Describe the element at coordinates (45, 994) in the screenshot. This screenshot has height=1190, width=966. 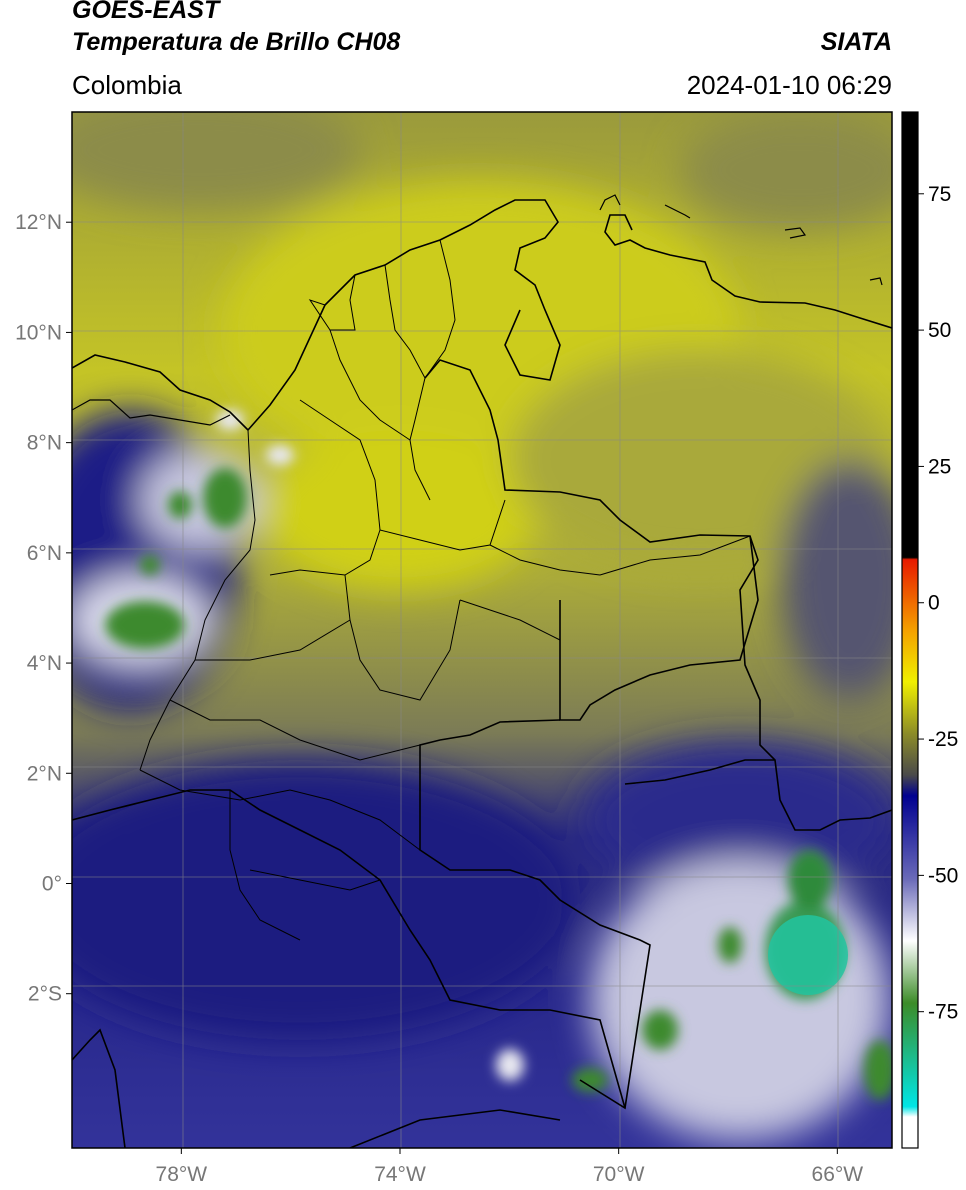
I see `lat-tick-label: 2°S` at that location.